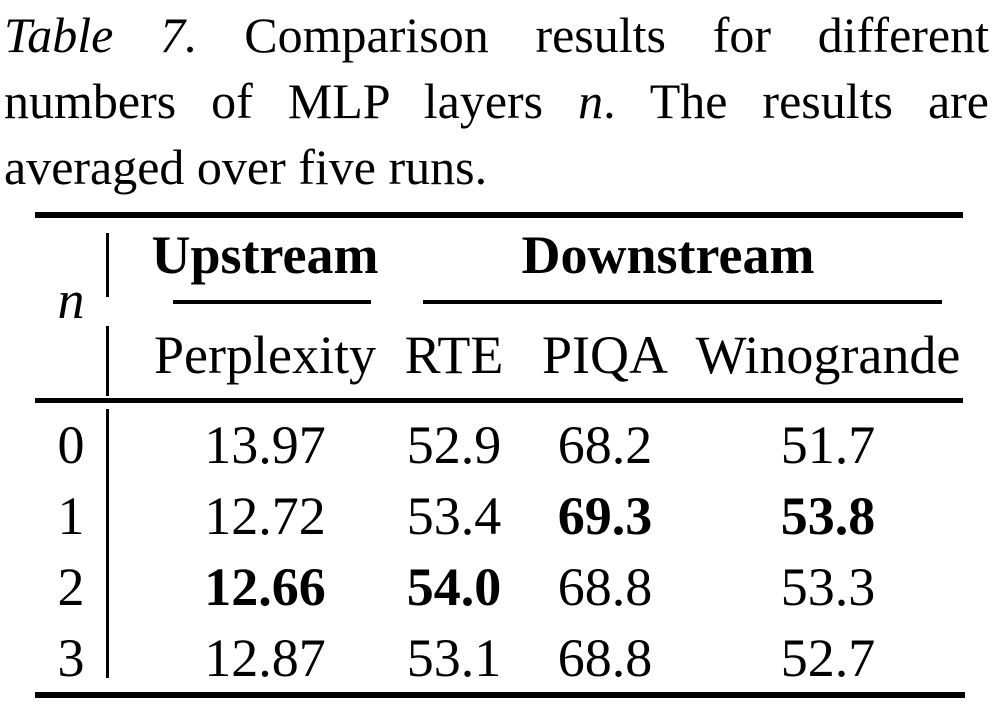  What do you see at coordinates (828, 658) in the screenshot?
I see `cell-winogrande-row3: 52.7` at bounding box center [828, 658].